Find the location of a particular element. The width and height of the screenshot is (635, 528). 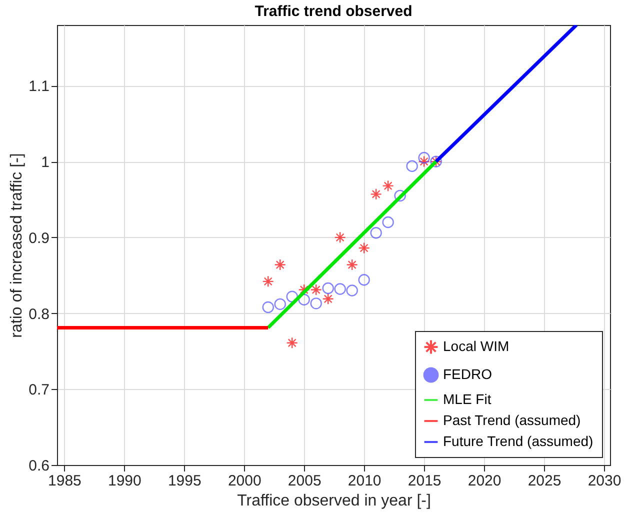

x-tick-label: 2005 is located at coordinates (305, 481).